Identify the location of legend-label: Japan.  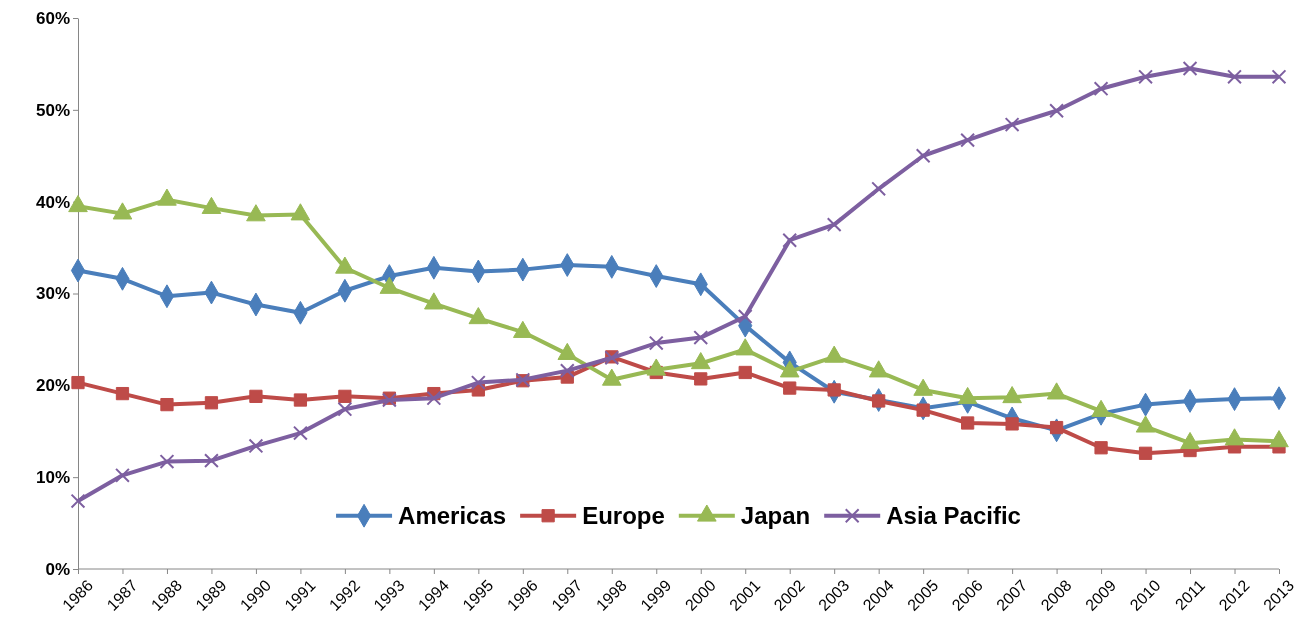
(775, 516).